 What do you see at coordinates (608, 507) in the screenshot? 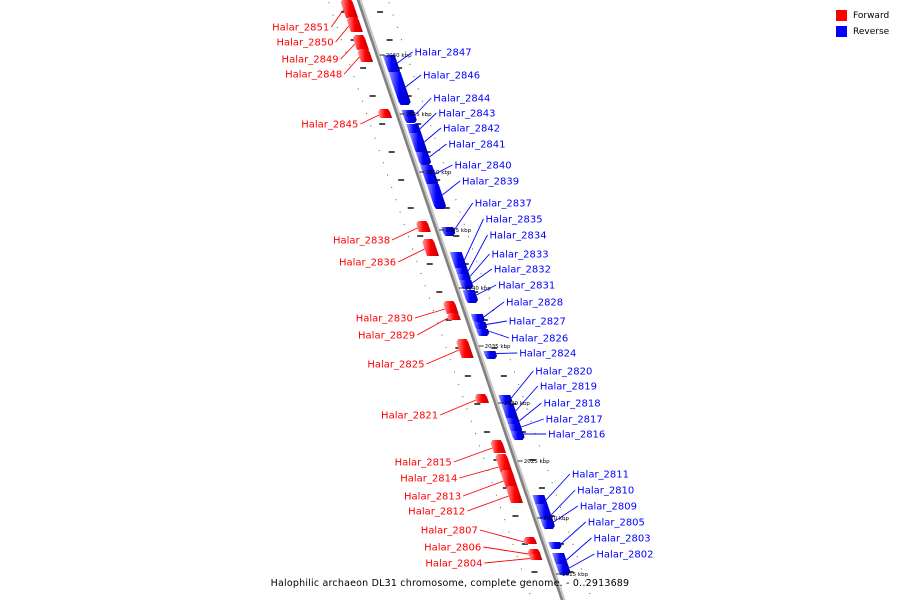
I see `gene-label: Halar_2809` at bounding box center [608, 507].